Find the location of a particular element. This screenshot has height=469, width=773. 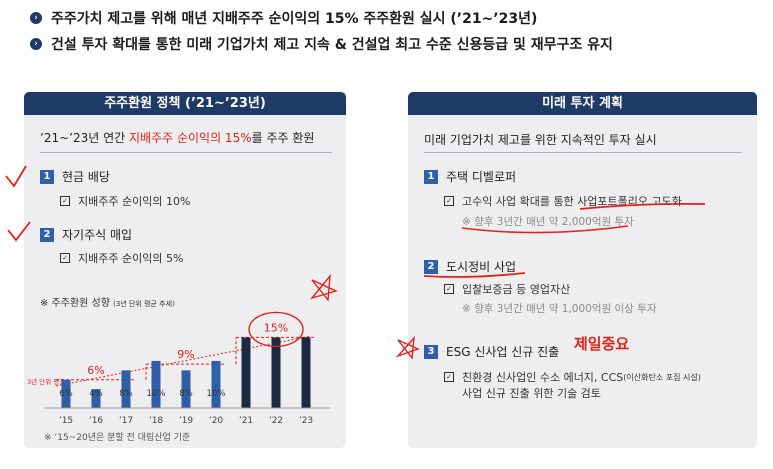

right-item-3-label: ESG 신사업 신규 진출 is located at coordinates (503, 352).